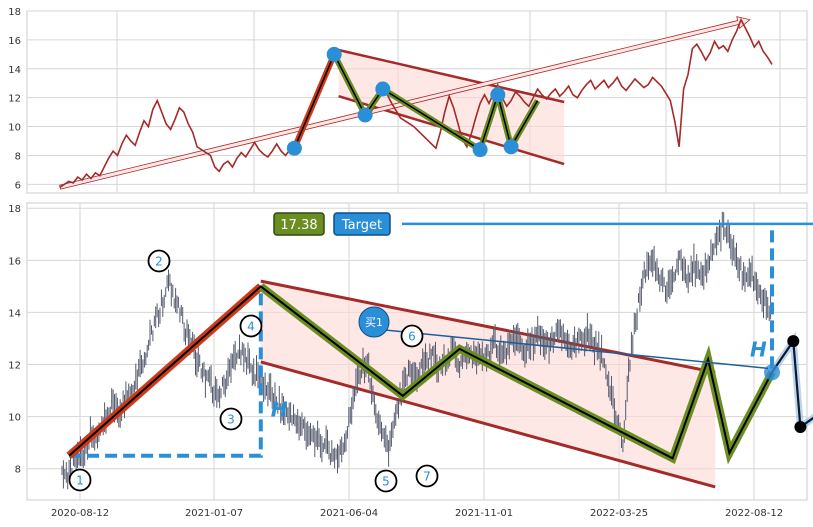 The height and width of the screenshot is (527, 813). I want to click on pivot-number-label: 5, so click(386, 482).